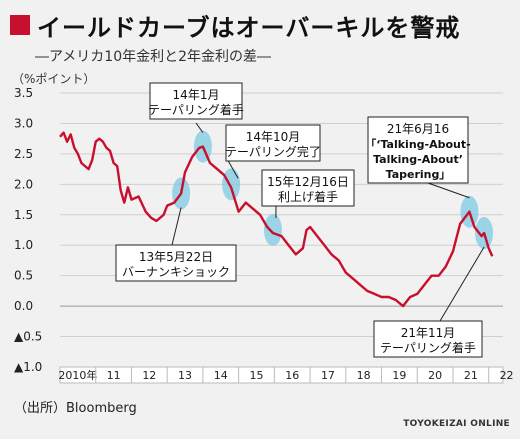 Image resolution: width=520 pixels, height=439 pixels. What do you see at coordinates (507, 375) in the screenshot?
I see `x-tick-label: 22` at bounding box center [507, 375].